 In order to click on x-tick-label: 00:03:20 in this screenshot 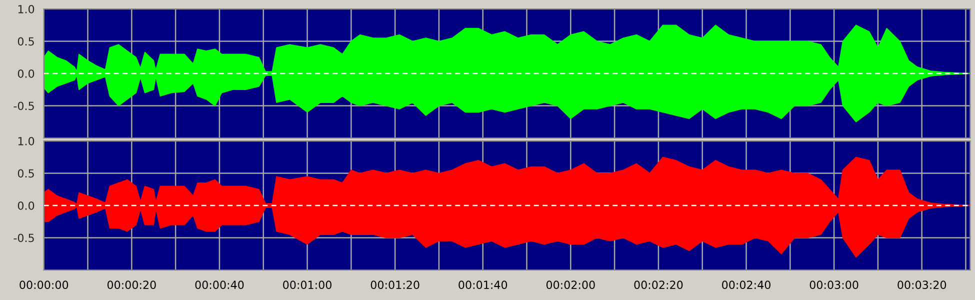, I will do `click(922, 285)`.